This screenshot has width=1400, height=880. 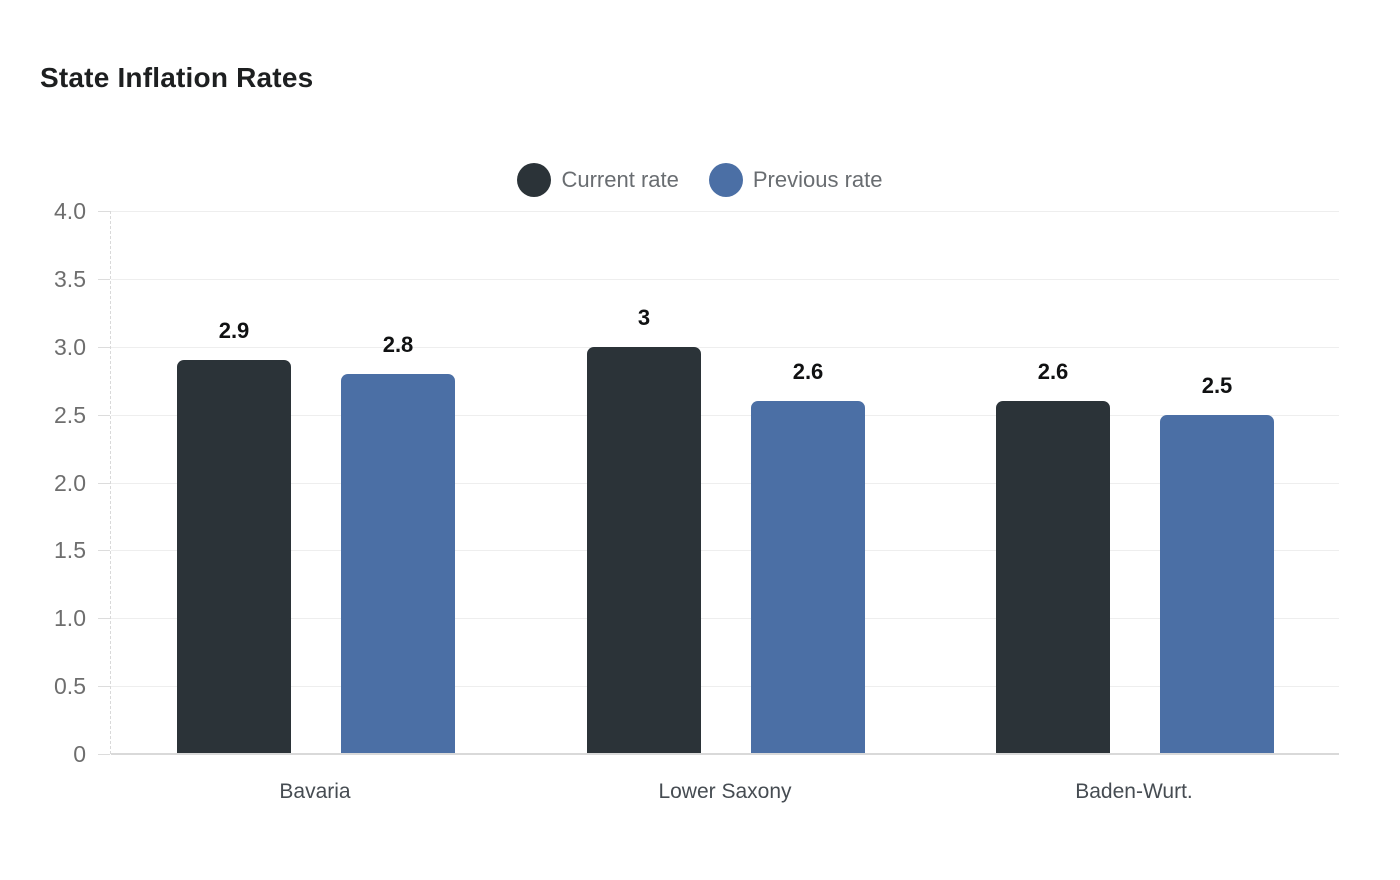 I want to click on y-tick-label: 2.5, so click(x=70, y=415).